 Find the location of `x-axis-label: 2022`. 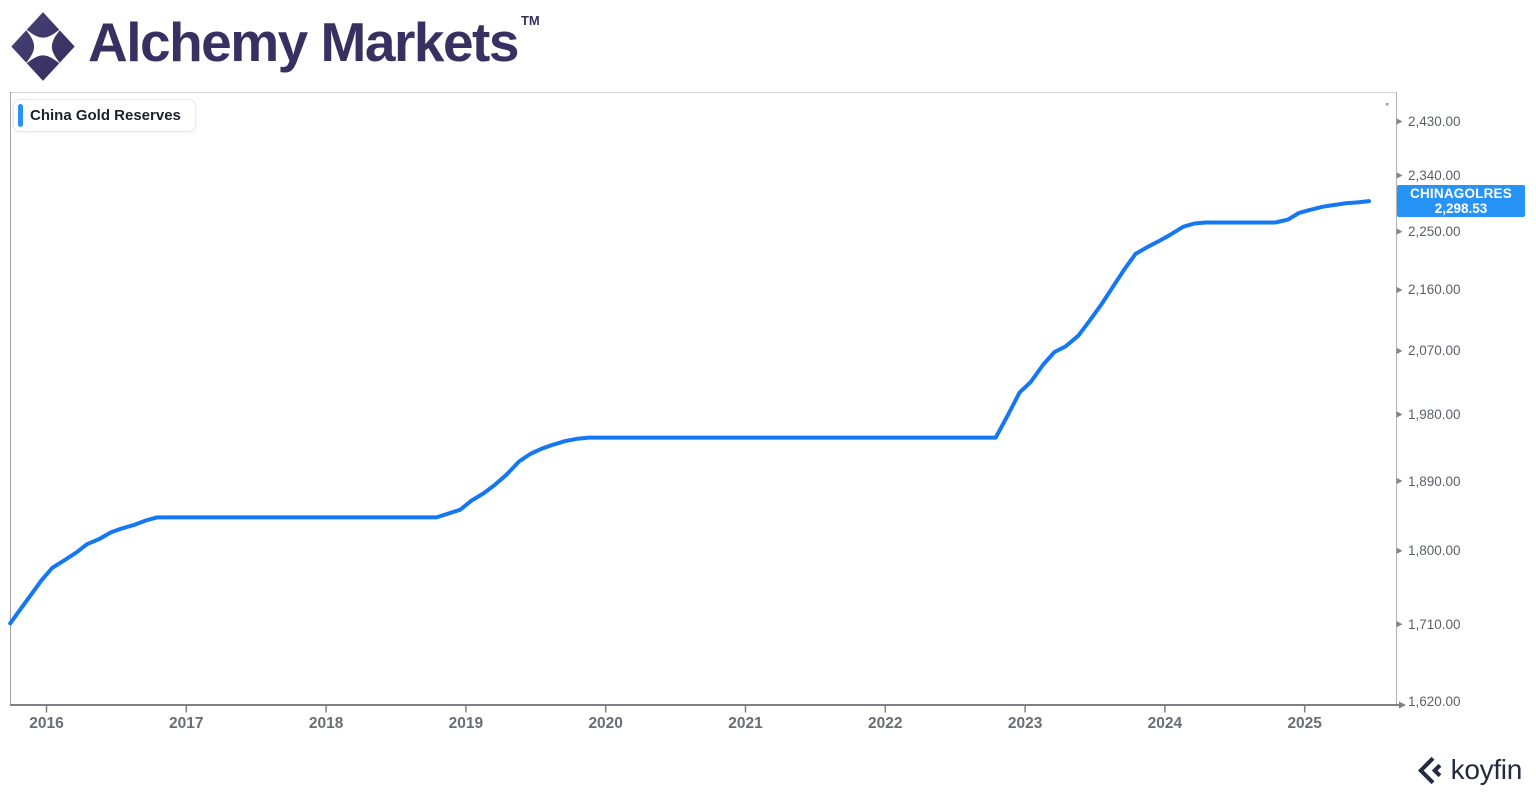

x-axis-label: 2022 is located at coordinates (885, 723).